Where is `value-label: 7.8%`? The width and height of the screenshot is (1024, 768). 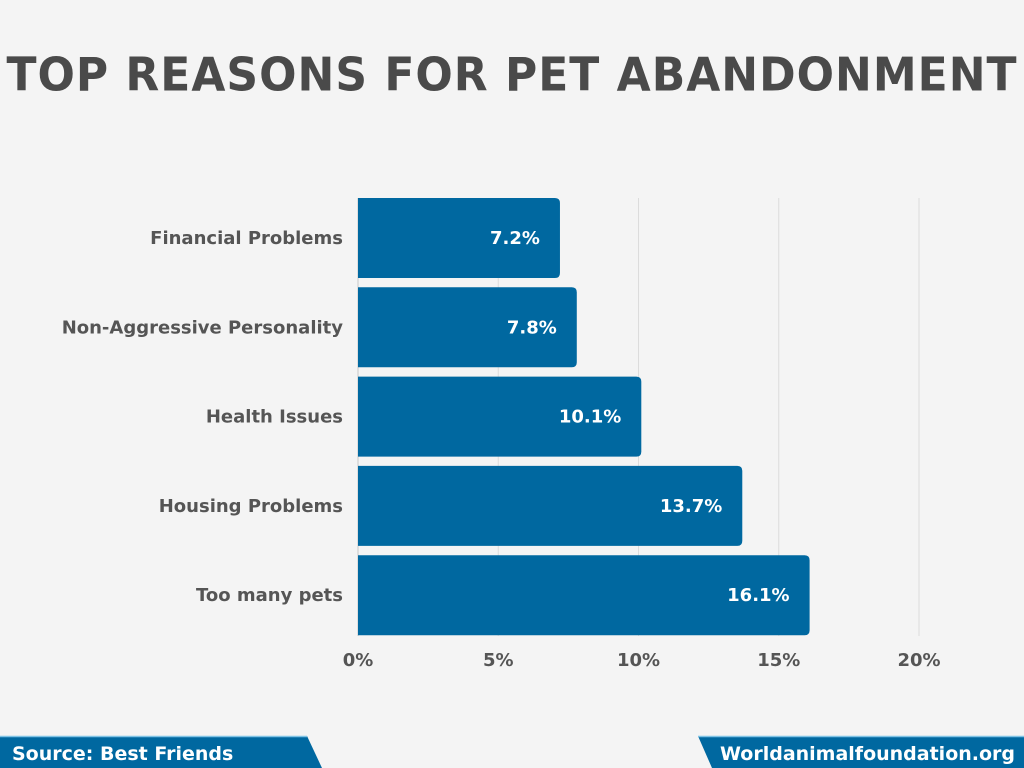 value-label: 7.8% is located at coordinates (532, 327).